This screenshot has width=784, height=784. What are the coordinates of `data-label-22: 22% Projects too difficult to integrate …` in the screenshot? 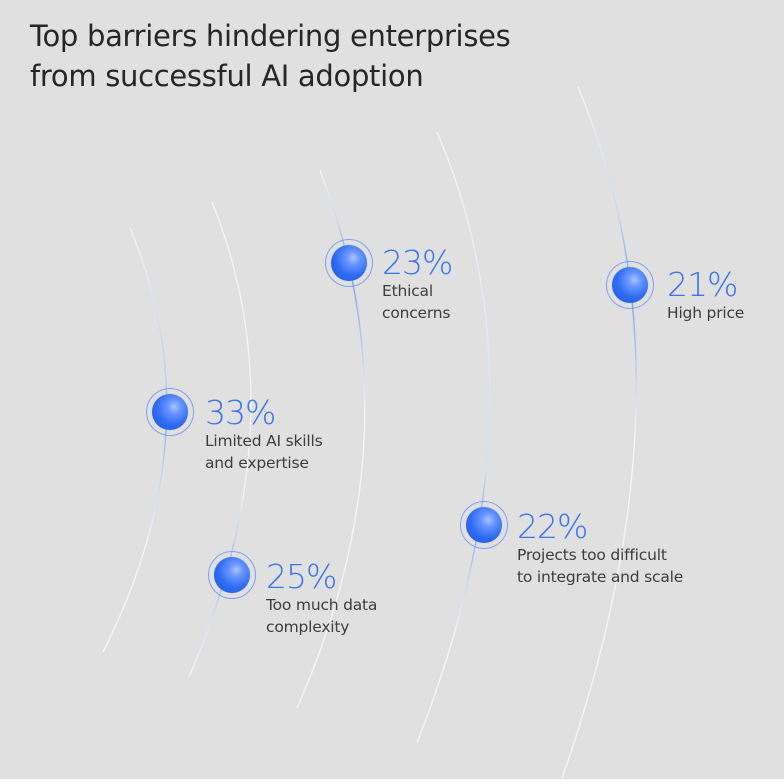 It's located at (600, 549).